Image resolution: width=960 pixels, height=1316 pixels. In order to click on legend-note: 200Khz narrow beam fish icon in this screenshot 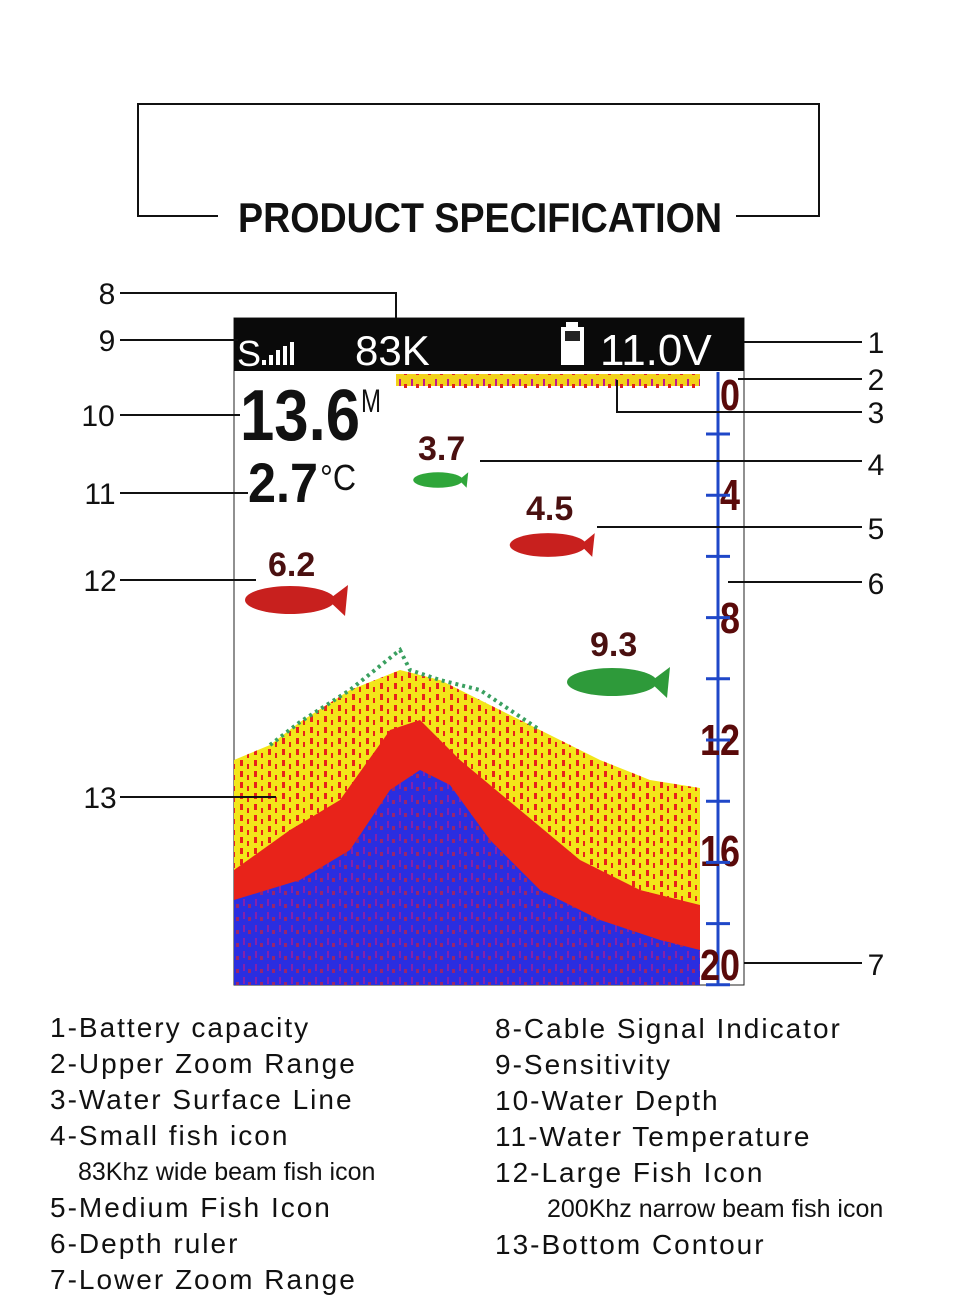, I will do `click(715, 1209)`.